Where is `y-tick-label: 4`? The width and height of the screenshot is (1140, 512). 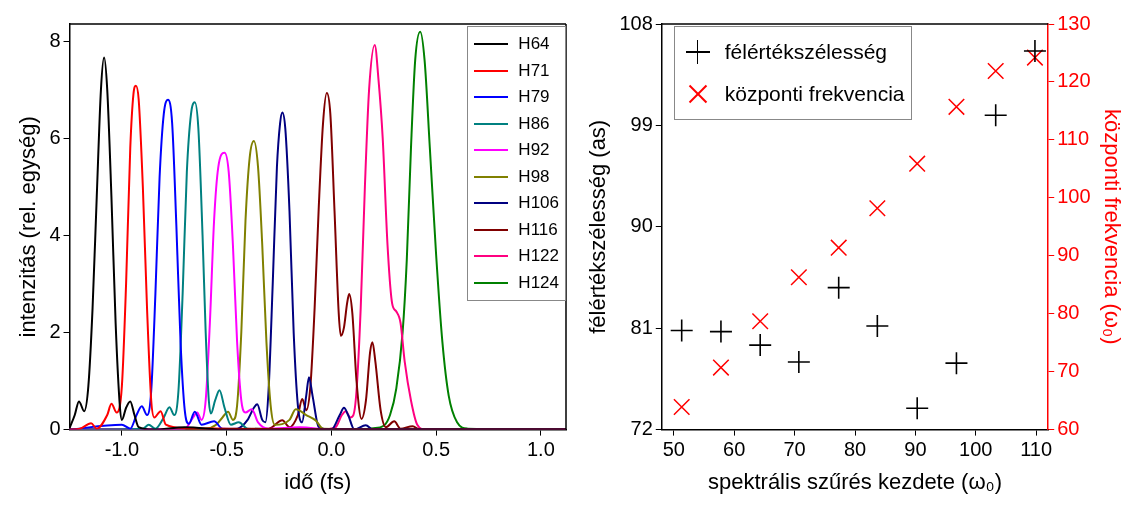 y-tick-label: 4 is located at coordinates (55, 233).